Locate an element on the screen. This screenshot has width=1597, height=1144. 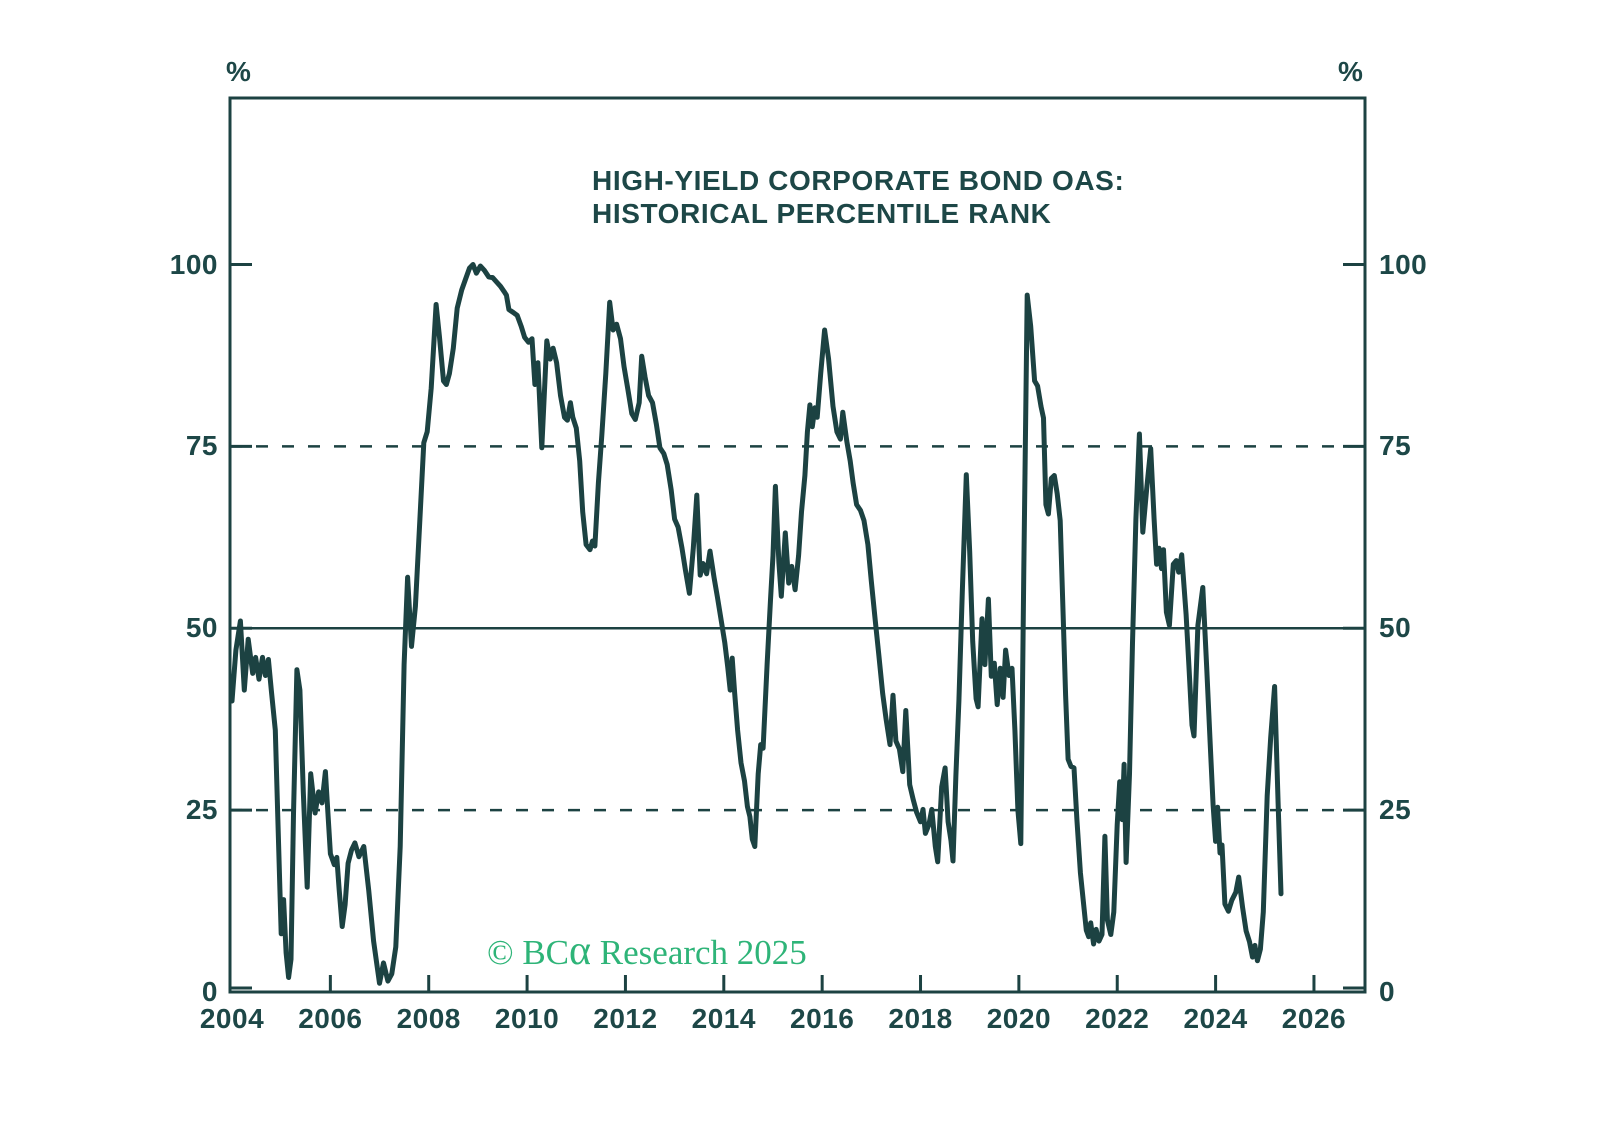
x-tick-label-2008: 2008 is located at coordinates (428, 1018).